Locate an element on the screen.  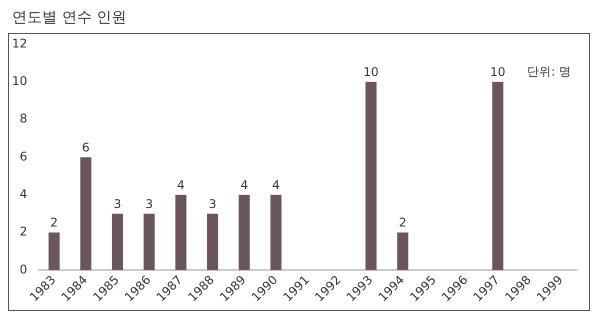
y-tick-label: 8 is located at coordinates (24, 119).